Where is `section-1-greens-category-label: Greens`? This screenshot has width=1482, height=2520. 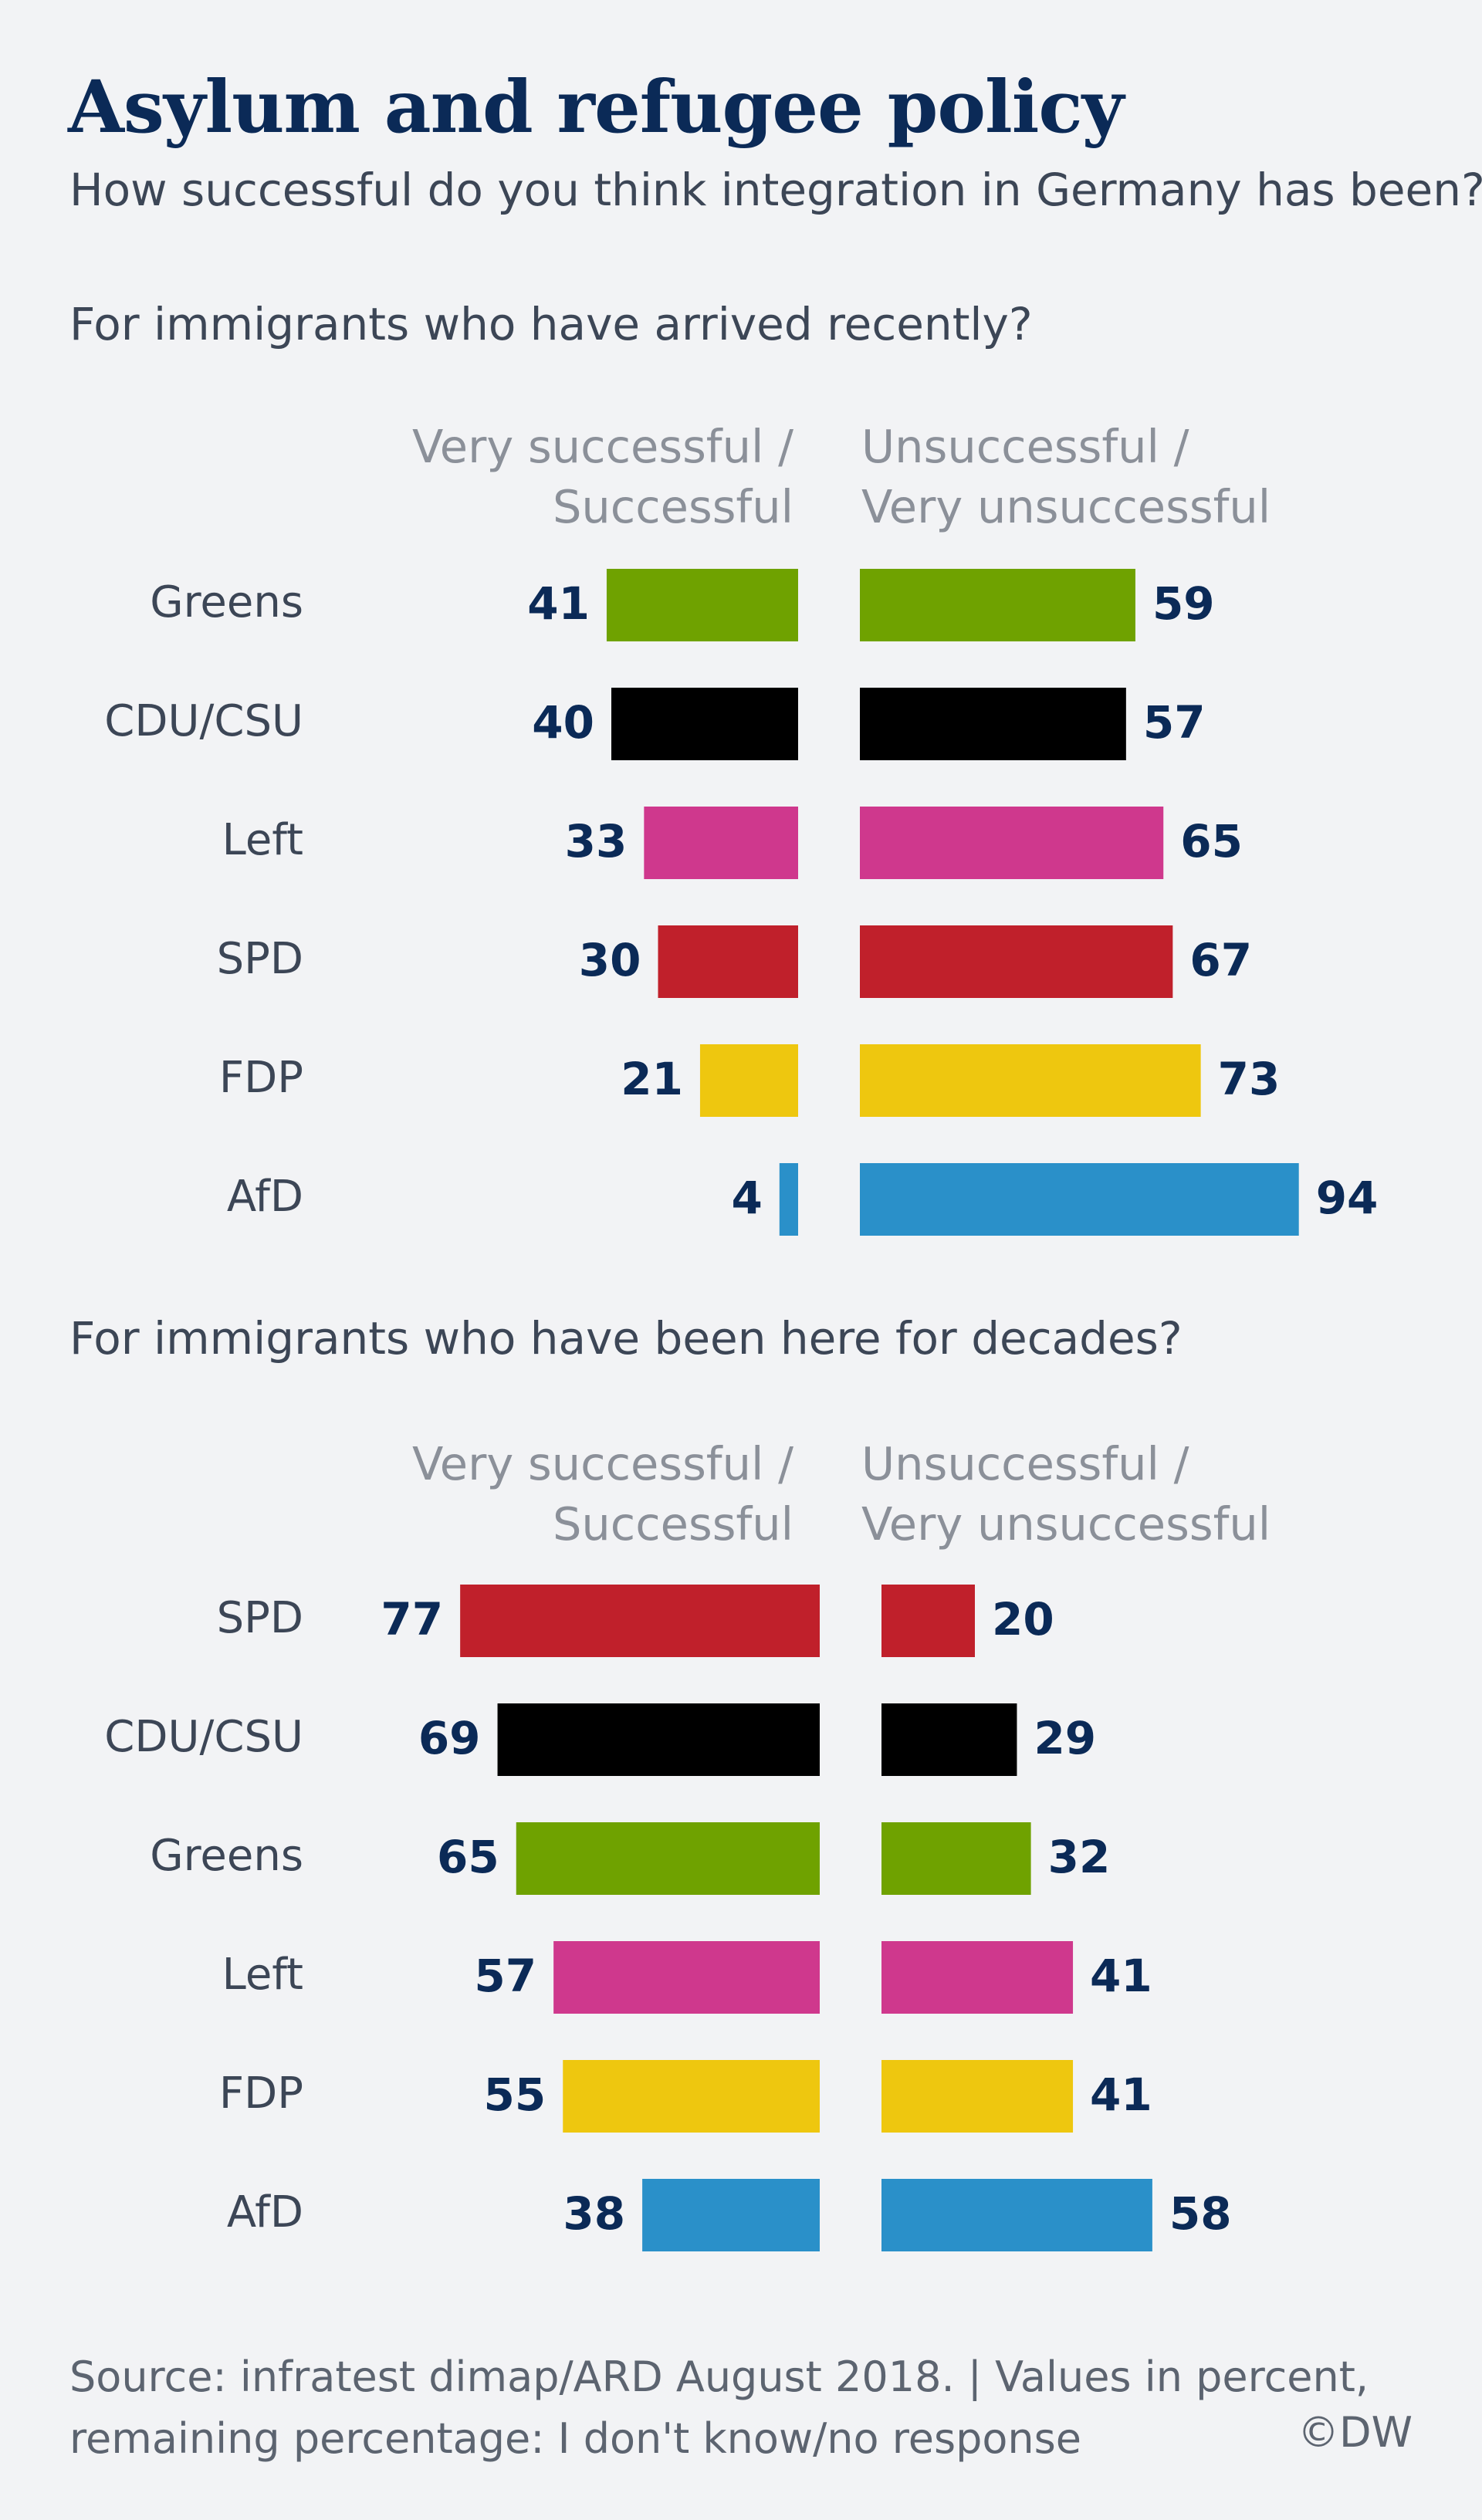 section-1-greens-category-label: Greens is located at coordinates (226, 602).